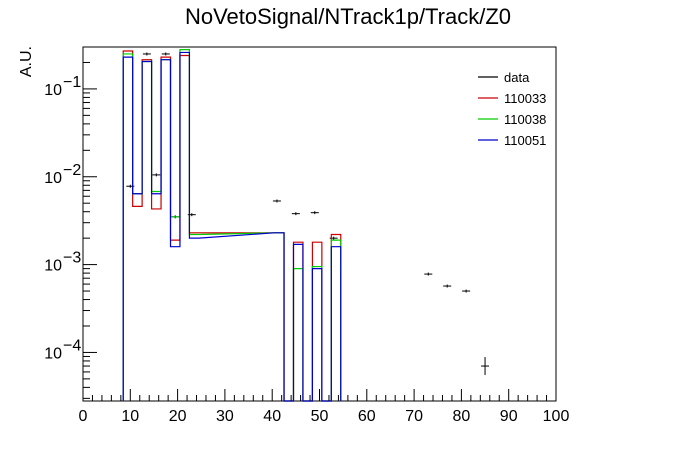 The image size is (696, 472). What do you see at coordinates (348, 16) in the screenshot?
I see `chart-title: NoVetoSignal/NTrack1p/Track/Z0` at bounding box center [348, 16].